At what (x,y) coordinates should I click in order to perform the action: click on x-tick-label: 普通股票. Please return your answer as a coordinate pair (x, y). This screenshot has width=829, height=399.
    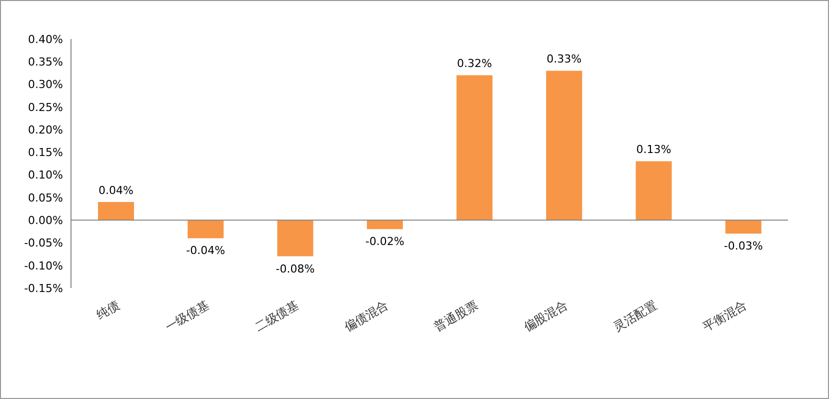
    Looking at the image, I should click on (456, 316).